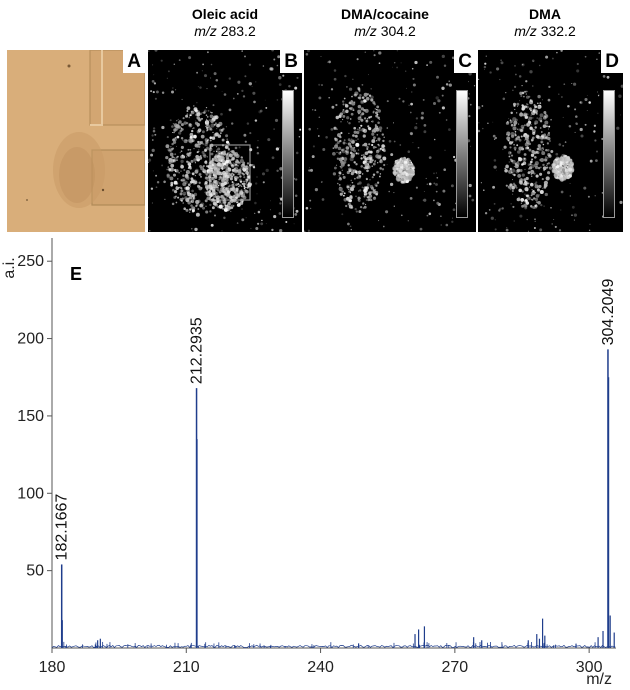  I want to click on ion-image-oleic-acid: B, so click(225, 141).